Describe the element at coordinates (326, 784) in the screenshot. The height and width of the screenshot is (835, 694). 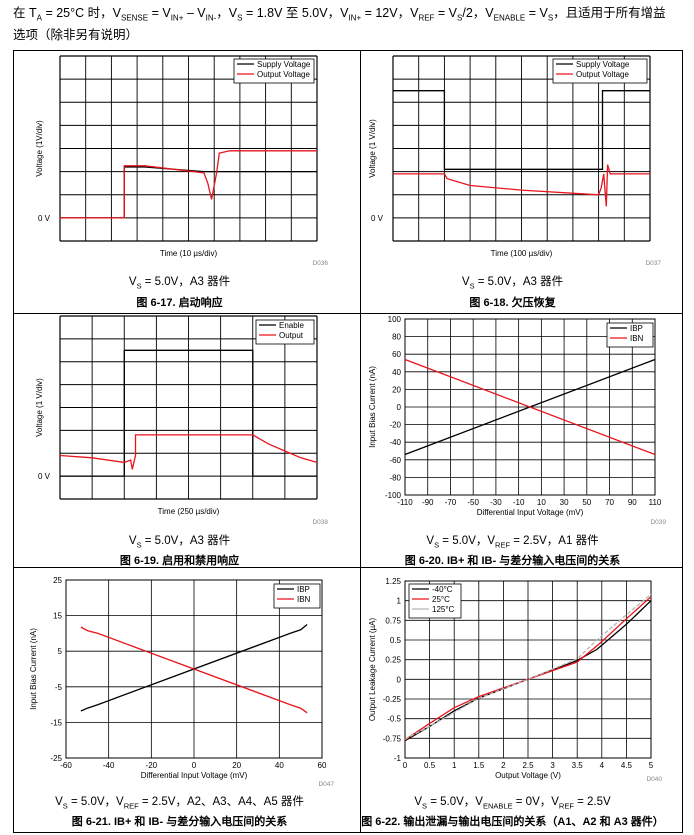
I see `chart-5-figure-tag: D047` at that location.